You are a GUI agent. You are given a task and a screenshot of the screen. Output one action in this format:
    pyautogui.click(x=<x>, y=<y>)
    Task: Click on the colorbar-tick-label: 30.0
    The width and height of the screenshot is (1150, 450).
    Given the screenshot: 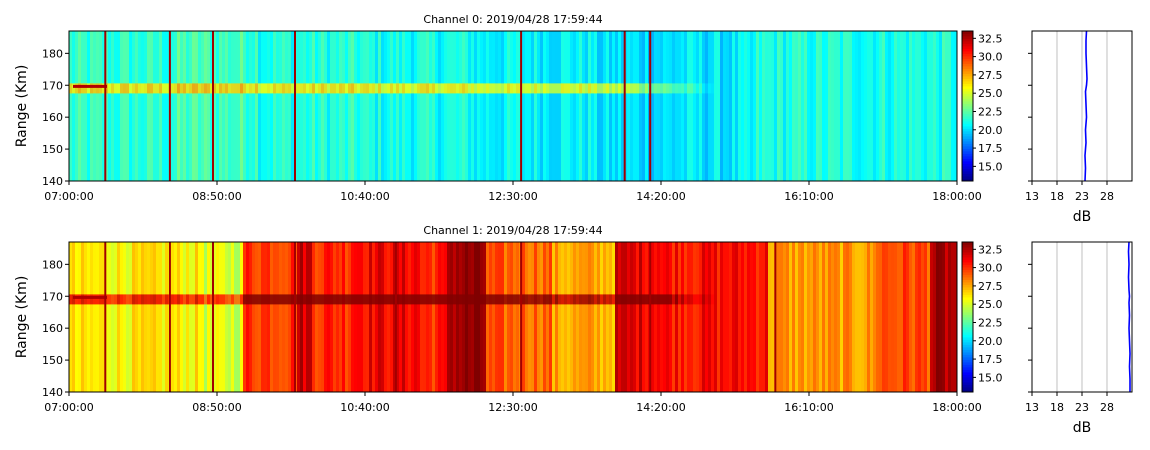 What is the action you would take?
    pyautogui.click(x=990, y=268)
    